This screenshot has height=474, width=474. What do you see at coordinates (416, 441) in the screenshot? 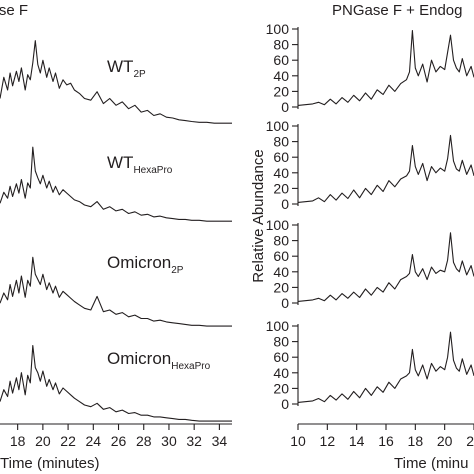
I see `right-x-tick-label: 18` at bounding box center [416, 441].